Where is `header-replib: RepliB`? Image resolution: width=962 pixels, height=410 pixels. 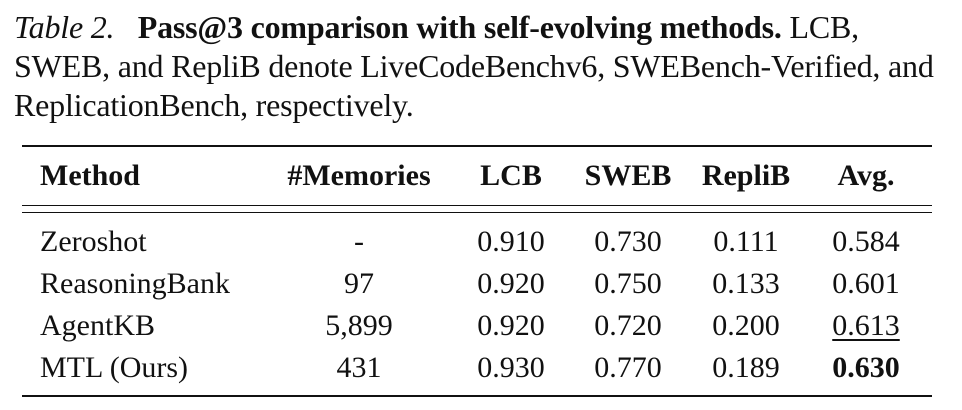 header-replib: RepliB is located at coordinates (746, 175).